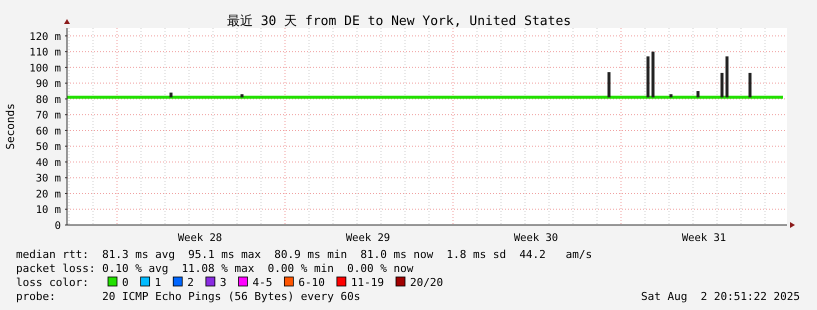 This screenshot has height=310, width=817. Describe the element at coordinates (48, 147) in the screenshot. I see `y-tick-label: 50 m` at that location.